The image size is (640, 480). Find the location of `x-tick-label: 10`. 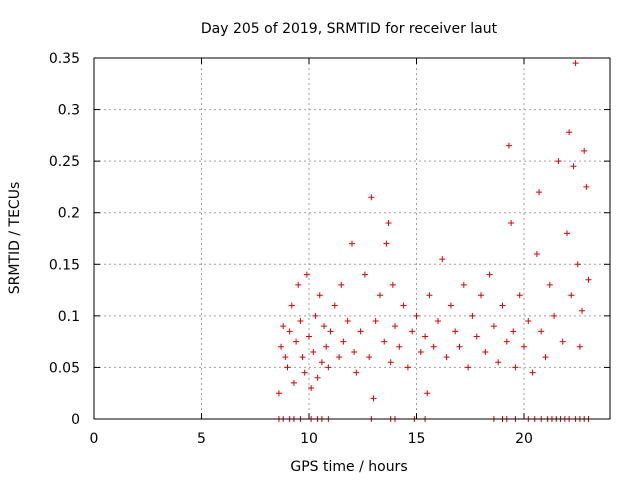

x-tick-label: 10 is located at coordinates (309, 439).